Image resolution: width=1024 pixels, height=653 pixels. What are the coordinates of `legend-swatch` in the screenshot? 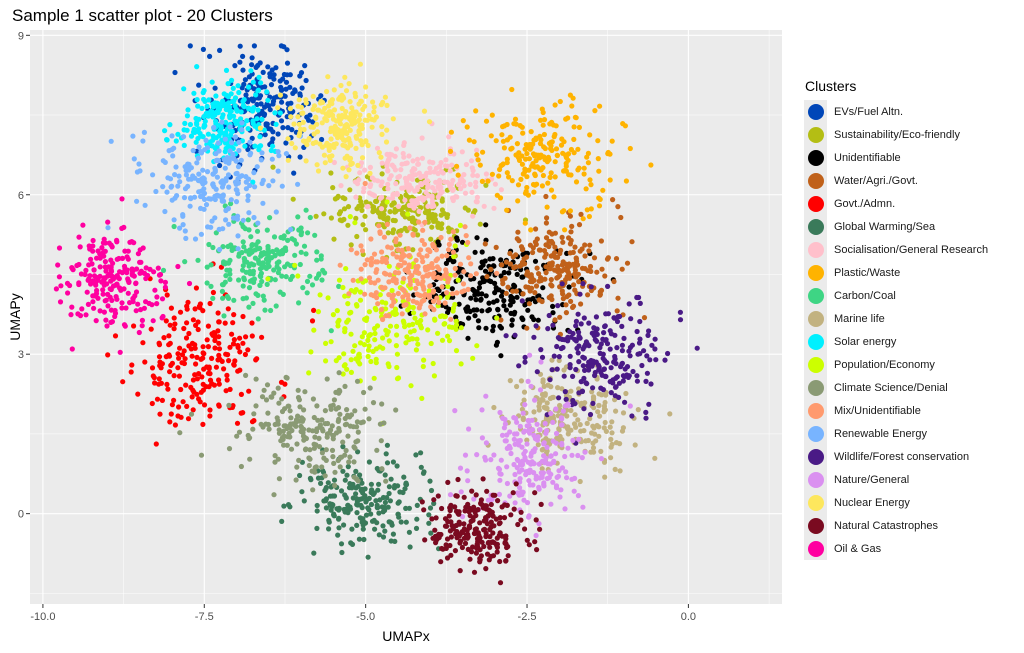 It's located at (815, 295).